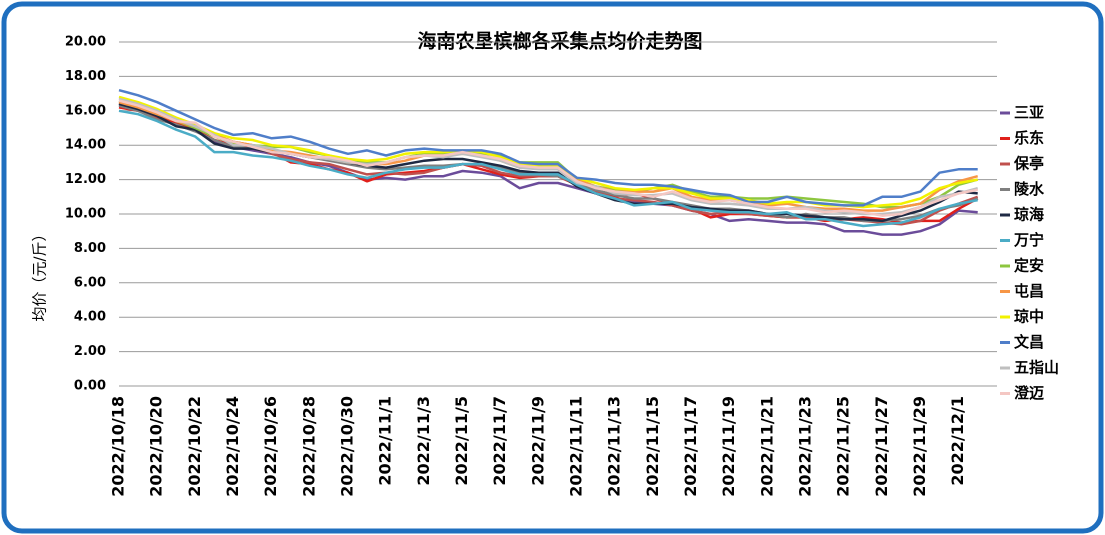 The image size is (1105, 535). What do you see at coordinates (559, 41) in the screenshot?
I see `chart-title: 海南农垦槟榔各采集点均价走势图` at bounding box center [559, 41].